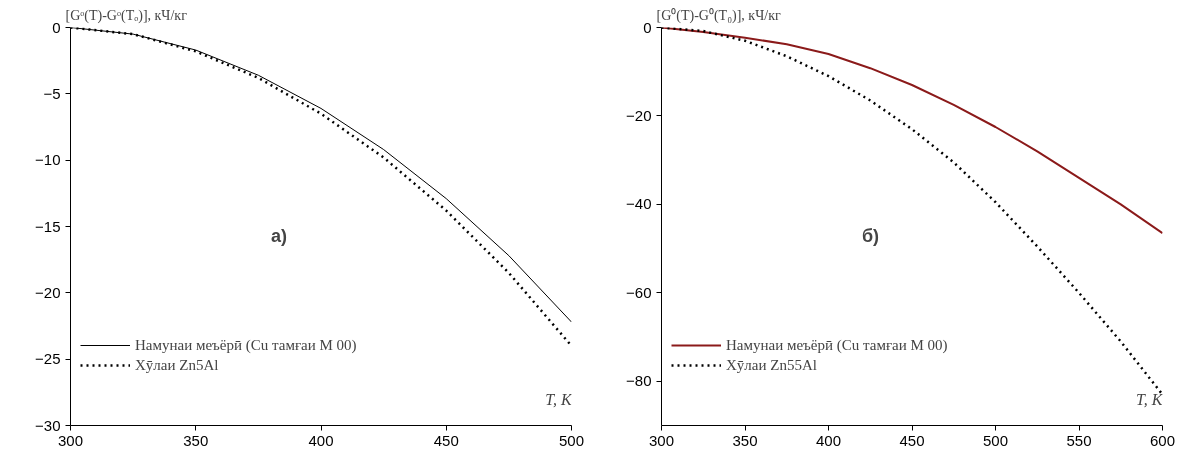  I want to click on y-tick-label: −60, so click(639, 292).